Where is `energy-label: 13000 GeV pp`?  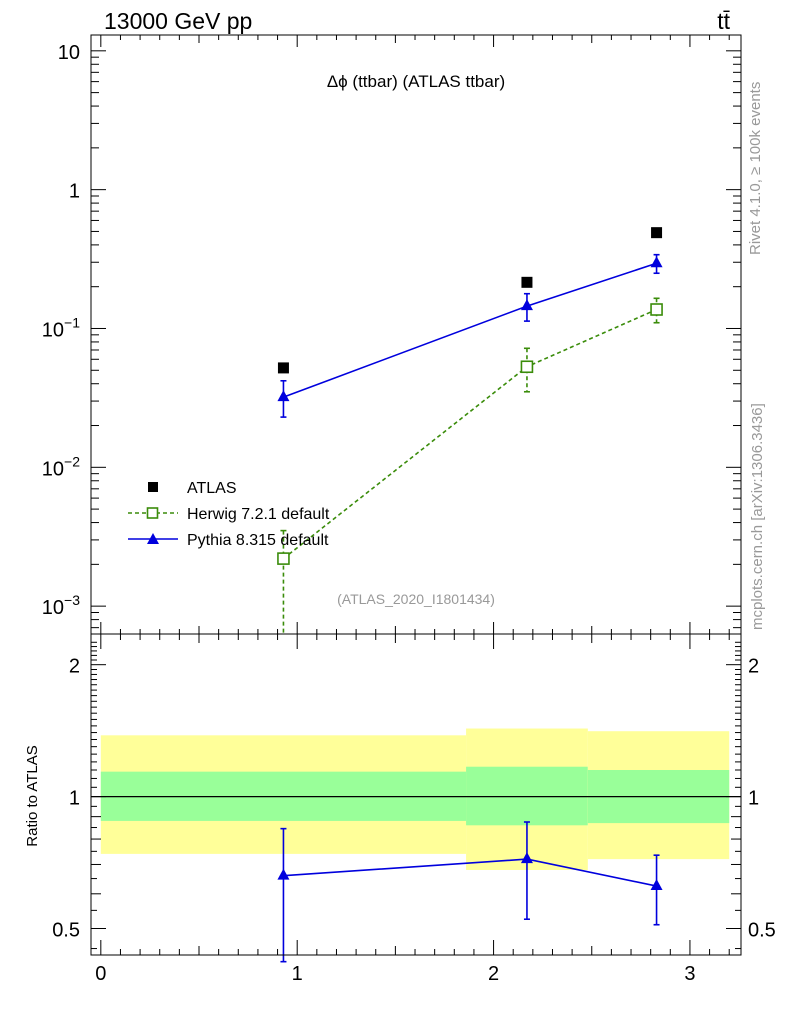 energy-label: 13000 GeV pp is located at coordinates (178, 21).